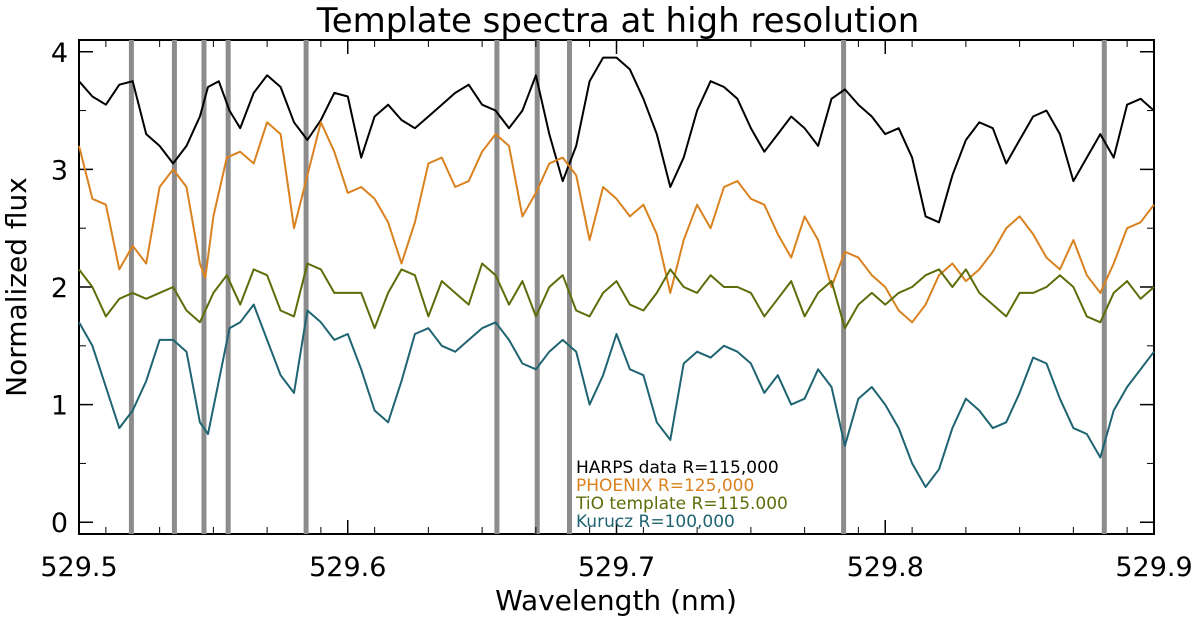 The width and height of the screenshot is (1200, 624). Describe the element at coordinates (16, 287) in the screenshot. I see `y-axis-label: Normalized flux` at that location.